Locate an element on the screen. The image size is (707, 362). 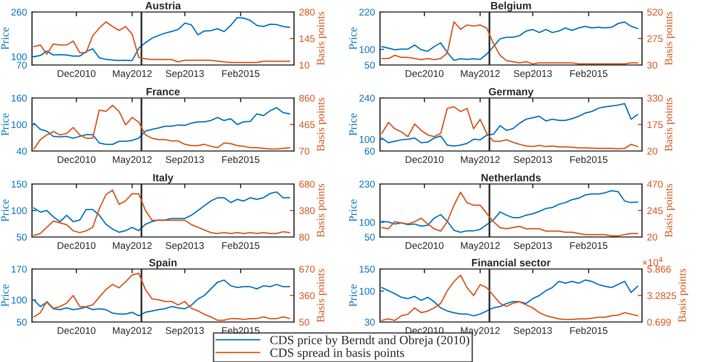
chart-title: Belgium is located at coordinates (511, 7).